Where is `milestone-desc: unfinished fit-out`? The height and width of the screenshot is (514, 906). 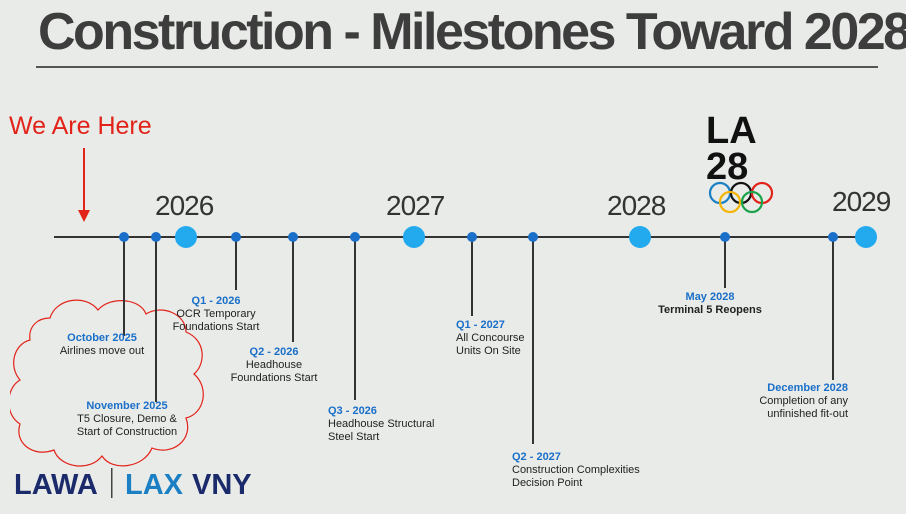
milestone-desc: unfinished fit-out is located at coordinates (807, 414).